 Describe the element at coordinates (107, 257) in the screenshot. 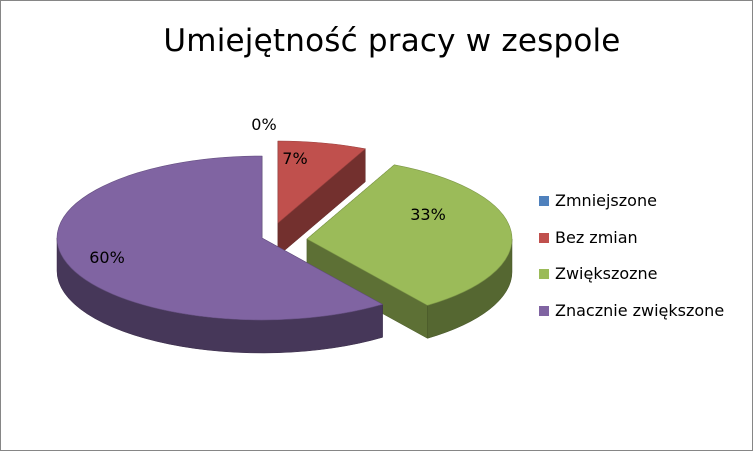

I see `data-label-3: 60%` at that location.